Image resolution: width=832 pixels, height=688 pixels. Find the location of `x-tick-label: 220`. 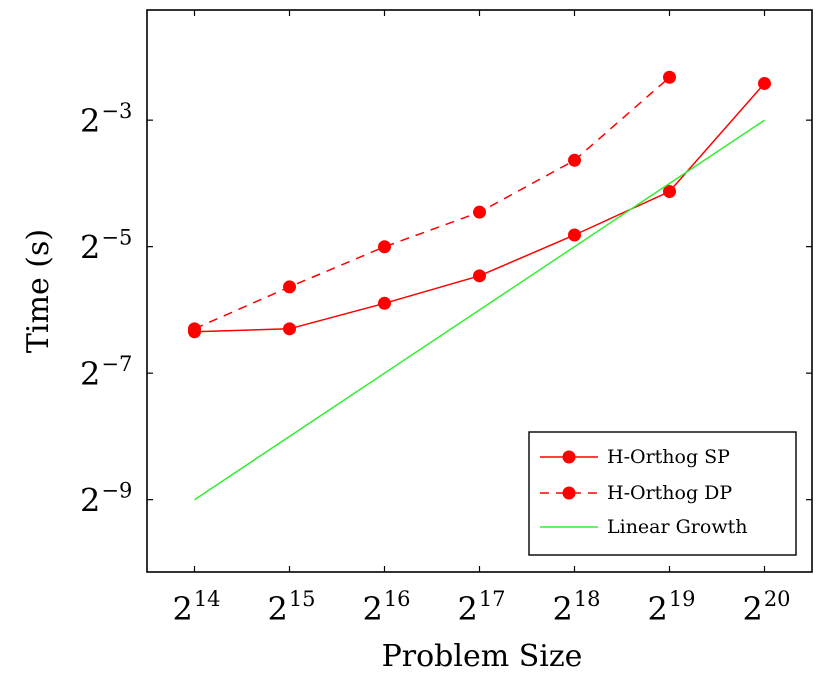

x-tick-label: 220 is located at coordinates (766, 607).